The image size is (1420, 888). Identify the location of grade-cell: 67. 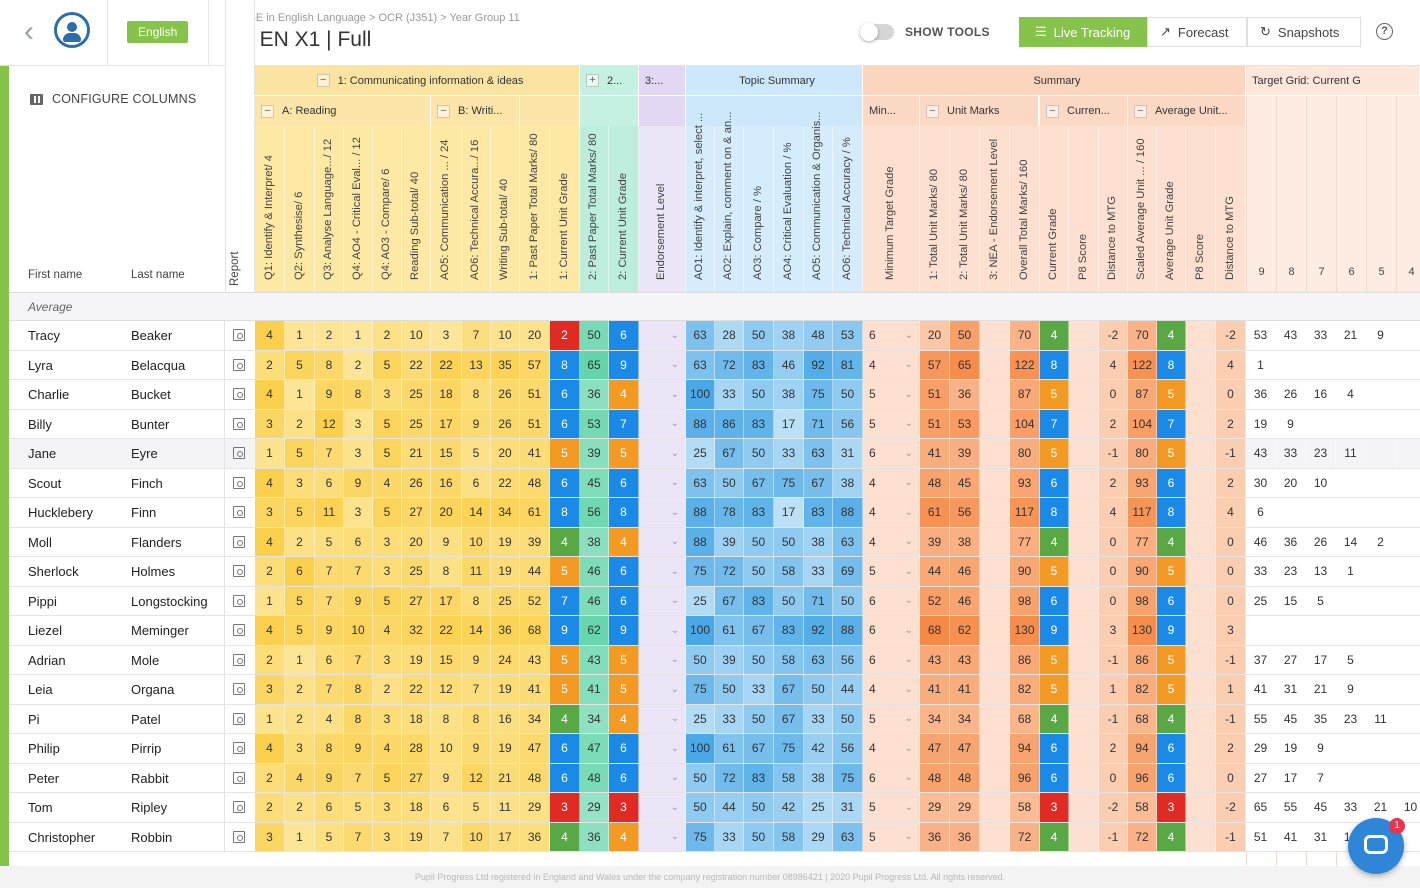
(759, 482).